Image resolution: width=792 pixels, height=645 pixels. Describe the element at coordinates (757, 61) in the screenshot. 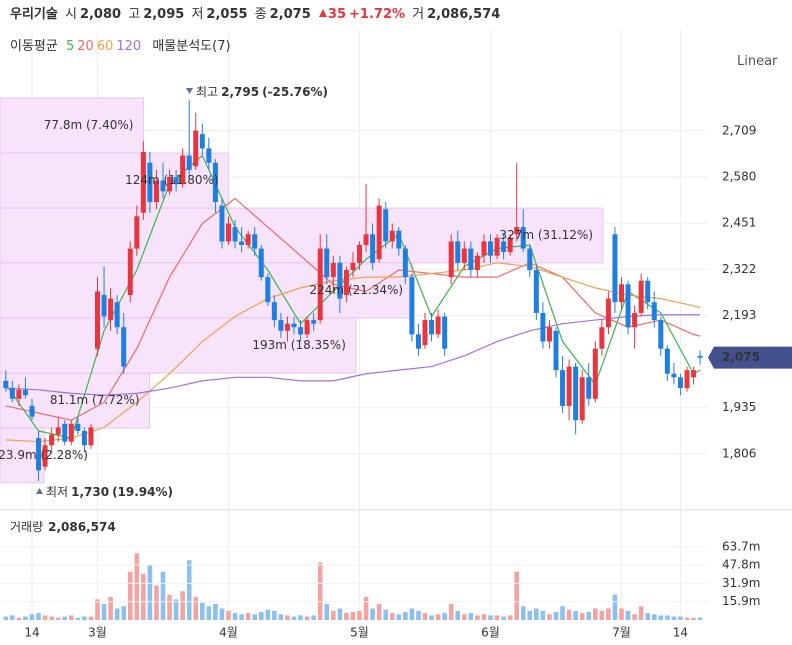

I see `scale-mode: Linear` at that location.